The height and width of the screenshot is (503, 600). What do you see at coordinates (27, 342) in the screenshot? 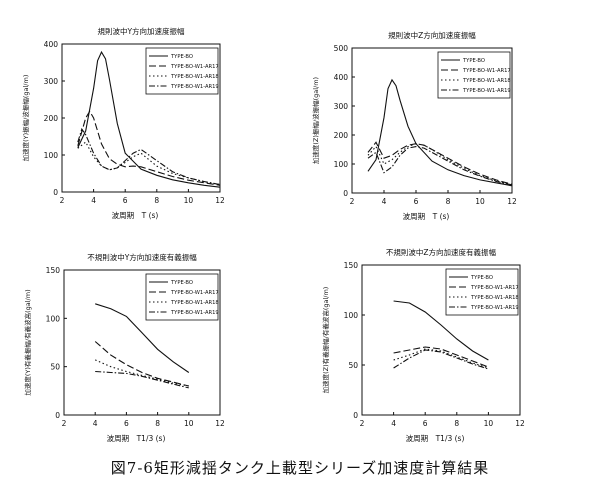
I see `y-axis-label: 加速度(Y)有義振幅/有義波高(gal/m)` at bounding box center [27, 342].